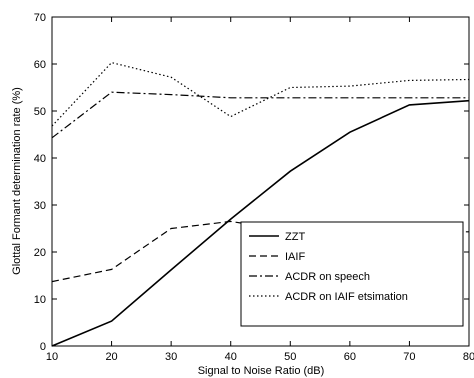 Image resolution: width=474 pixels, height=378 pixels. I want to click on y-tick-label: 60, so click(40, 65).